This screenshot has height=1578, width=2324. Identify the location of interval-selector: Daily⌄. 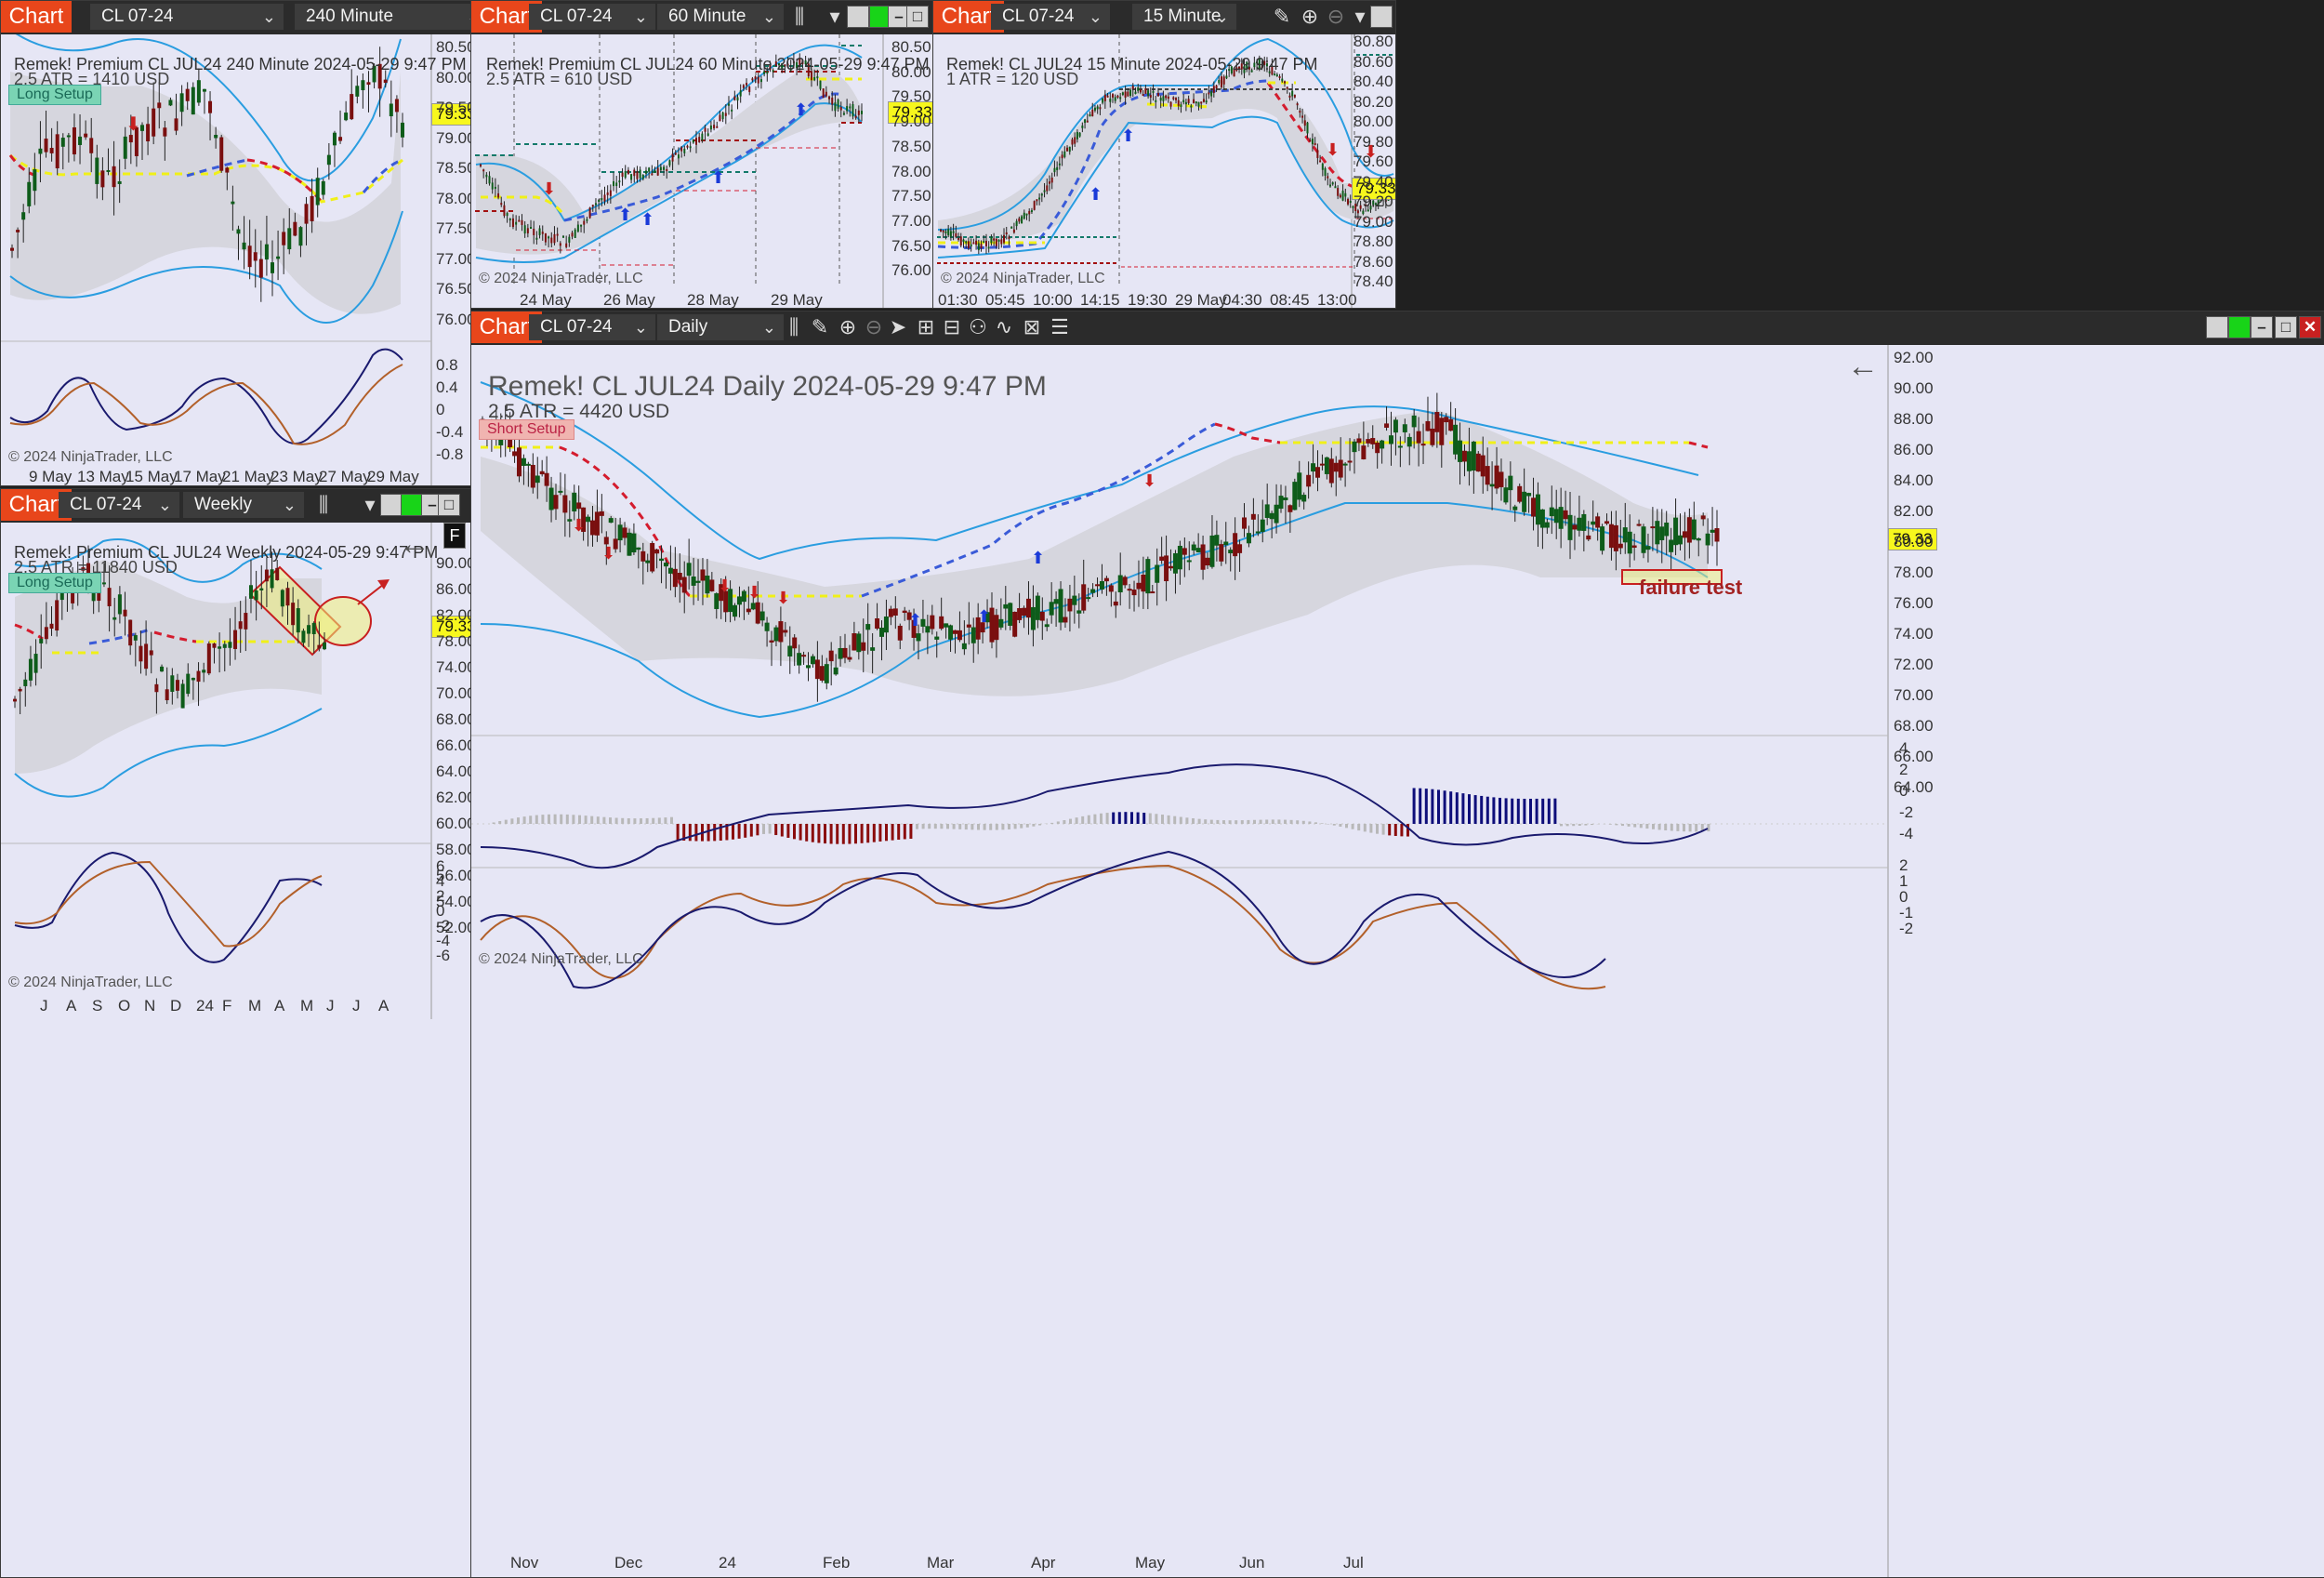
(720, 327).